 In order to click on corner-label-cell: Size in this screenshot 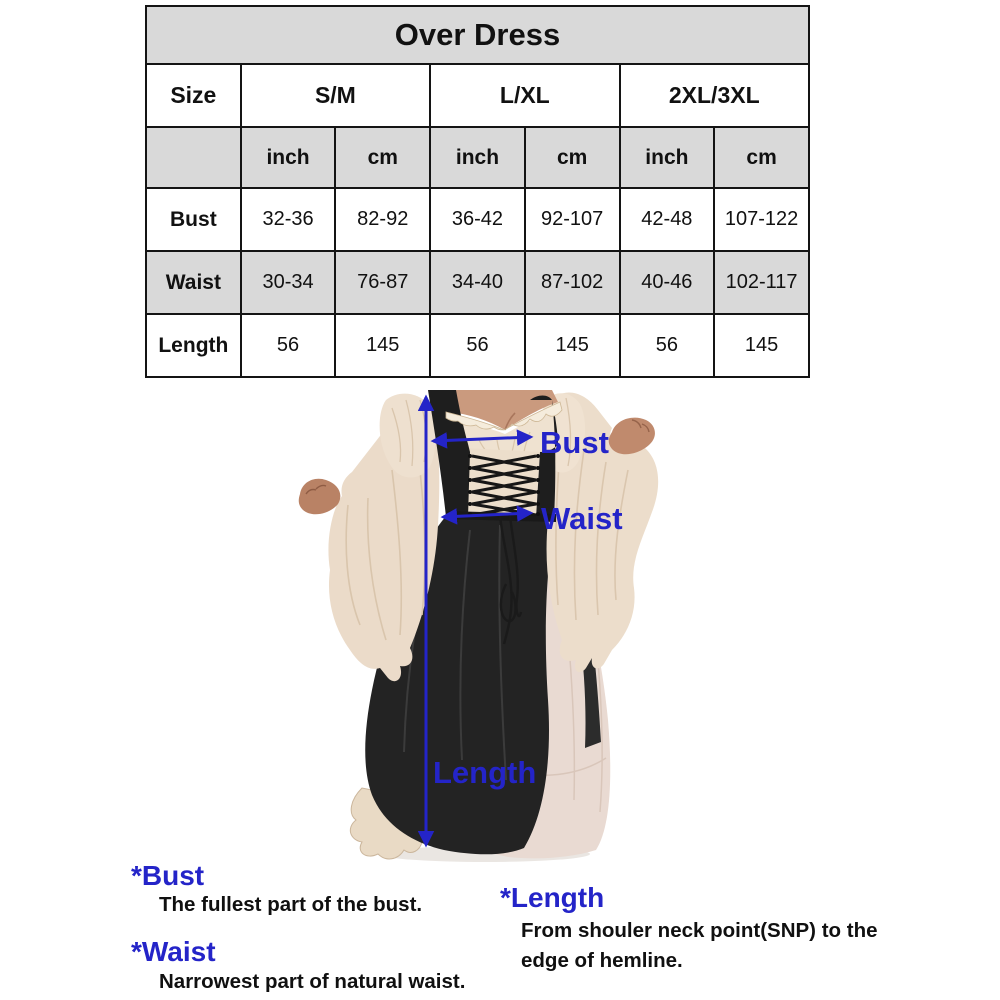, I will do `click(193, 95)`.